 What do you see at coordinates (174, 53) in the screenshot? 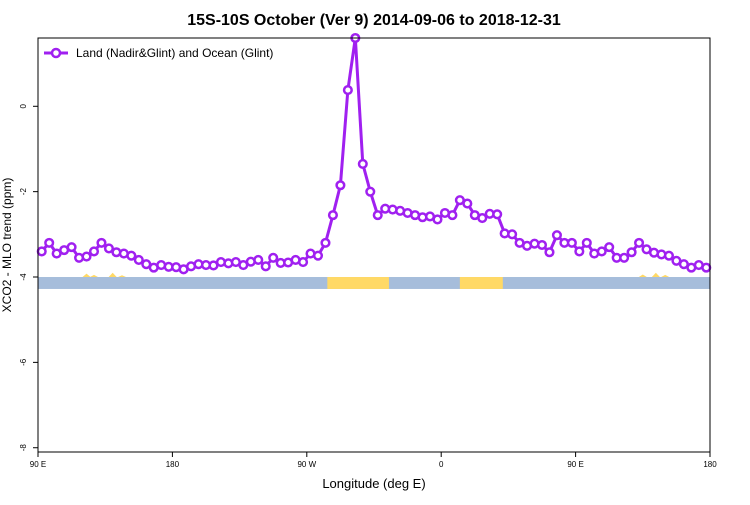
I see `legend-label: Land (Nadir&Glint) and Ocean (Glint)` at bounding box center [174, 53].